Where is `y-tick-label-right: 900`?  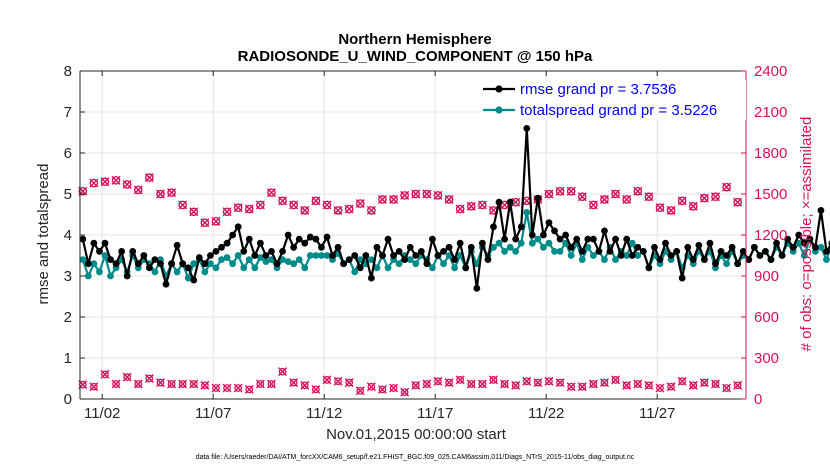
y-tick-label-right: 900 is located at coordinates (766, 276).